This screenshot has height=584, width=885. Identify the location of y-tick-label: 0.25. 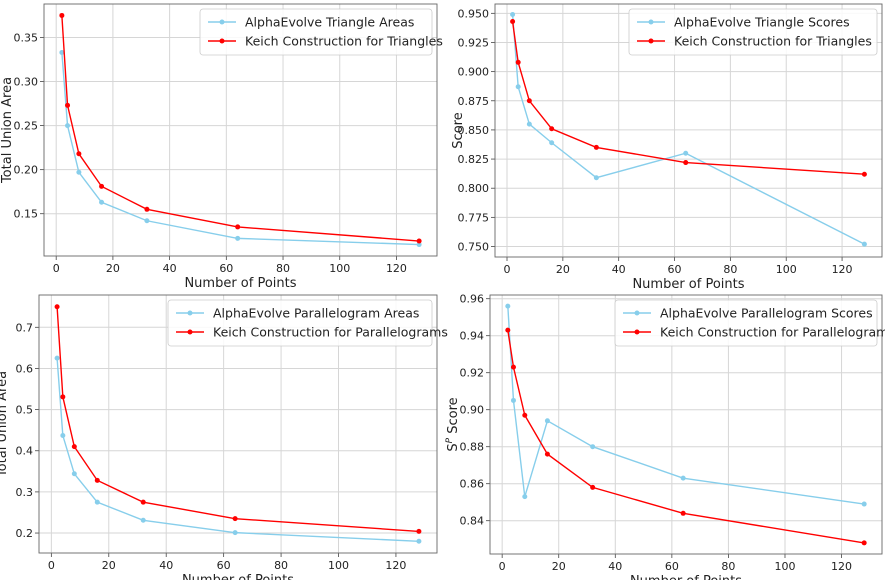
(26, 126).